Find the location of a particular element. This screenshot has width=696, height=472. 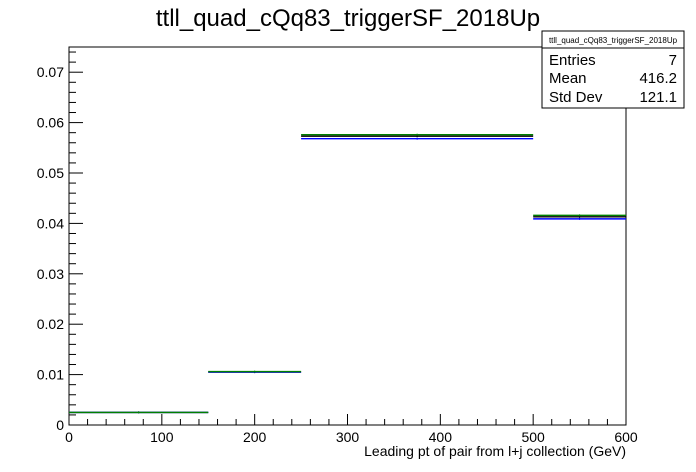

stats-entries-value: 7 is located at coordinates (673, 60).